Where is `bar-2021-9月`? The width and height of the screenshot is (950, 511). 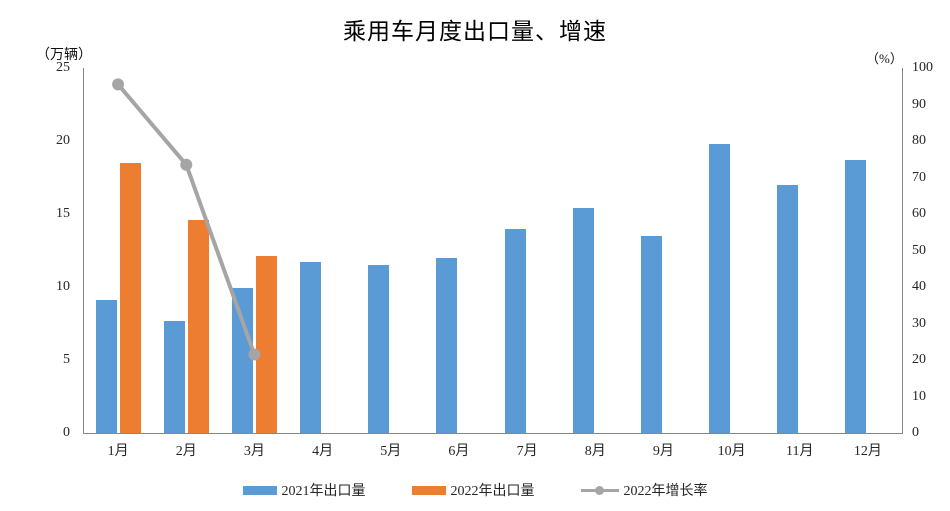 bar-2021-9月 is located at coordinates (651, 334).